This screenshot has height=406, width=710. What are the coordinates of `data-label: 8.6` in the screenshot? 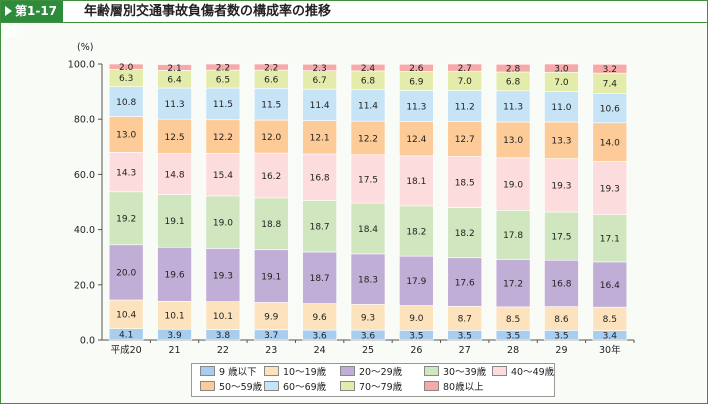 It's located at (561, 320).